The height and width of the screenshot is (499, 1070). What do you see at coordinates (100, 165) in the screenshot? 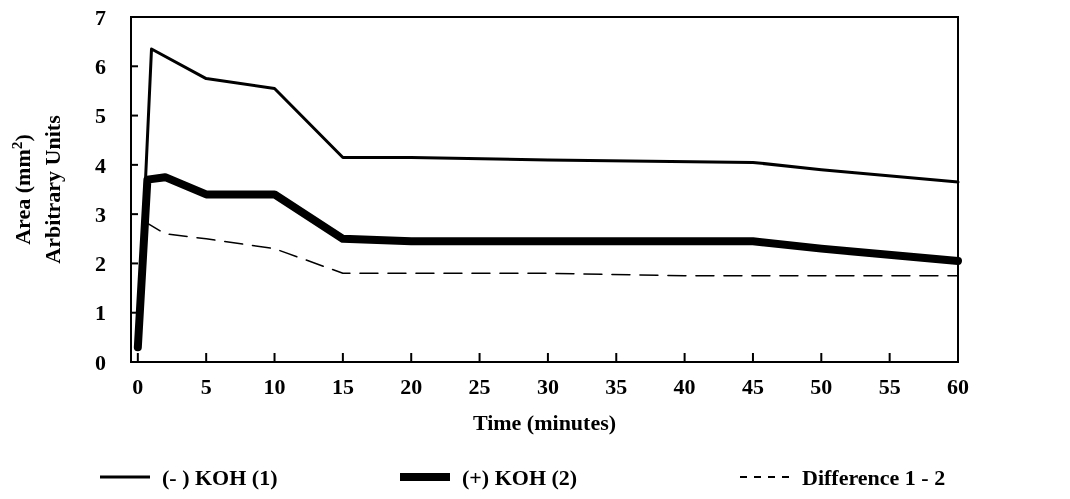
I see `y-tick-label: 4` at bounding box center [100, 165].